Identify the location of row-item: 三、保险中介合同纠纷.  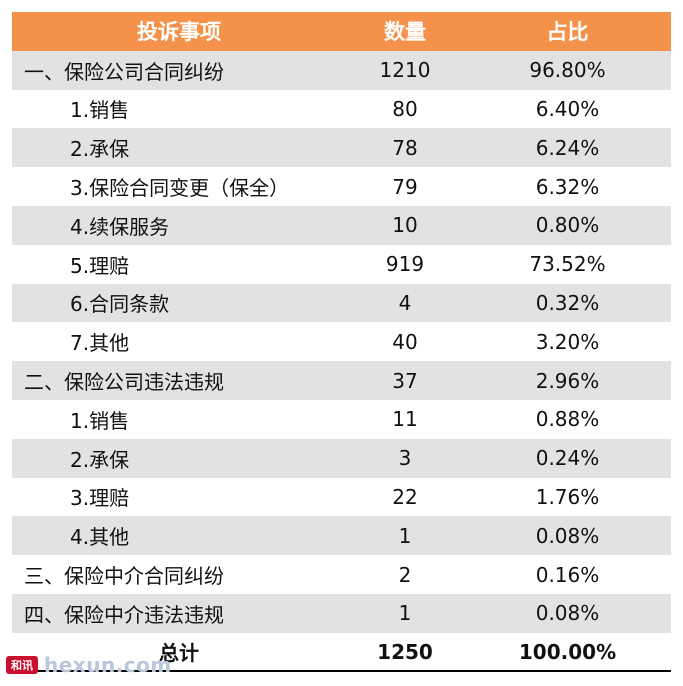
(124, 576).